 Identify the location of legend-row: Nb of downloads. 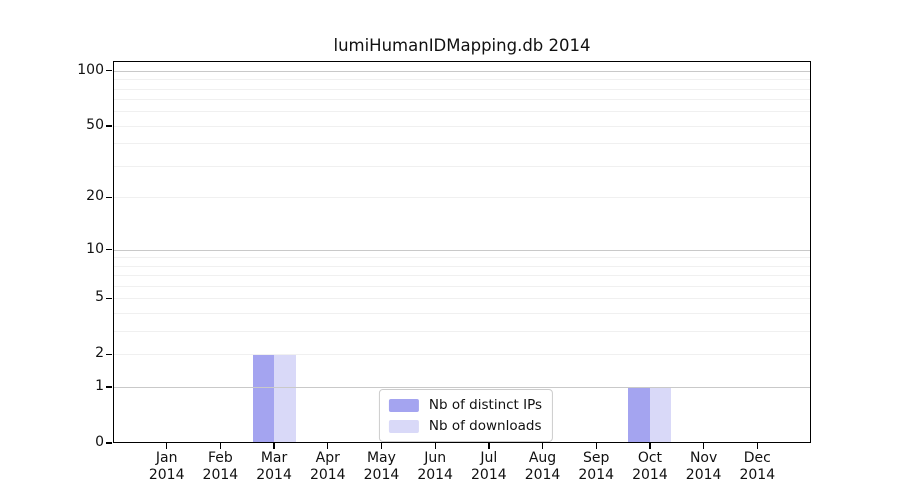
(465, 426).